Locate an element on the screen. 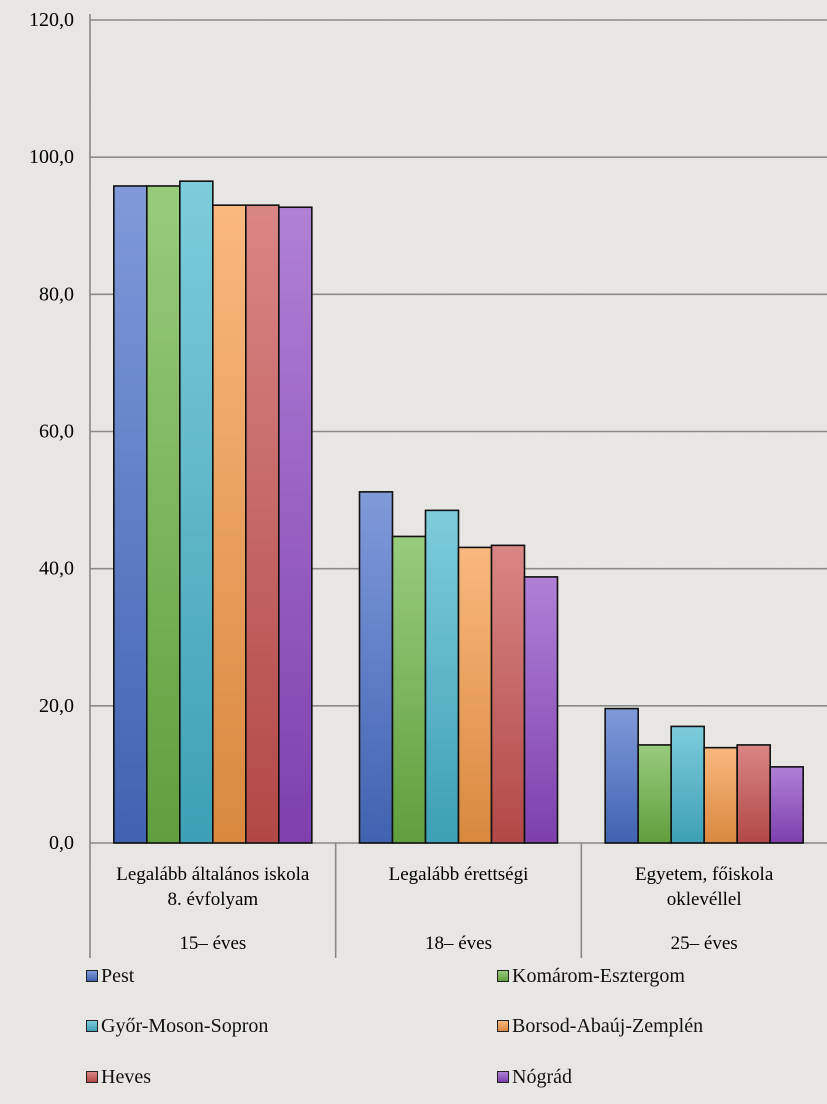  x-category-label: oklevéllel is located at coordinates (704, 899).